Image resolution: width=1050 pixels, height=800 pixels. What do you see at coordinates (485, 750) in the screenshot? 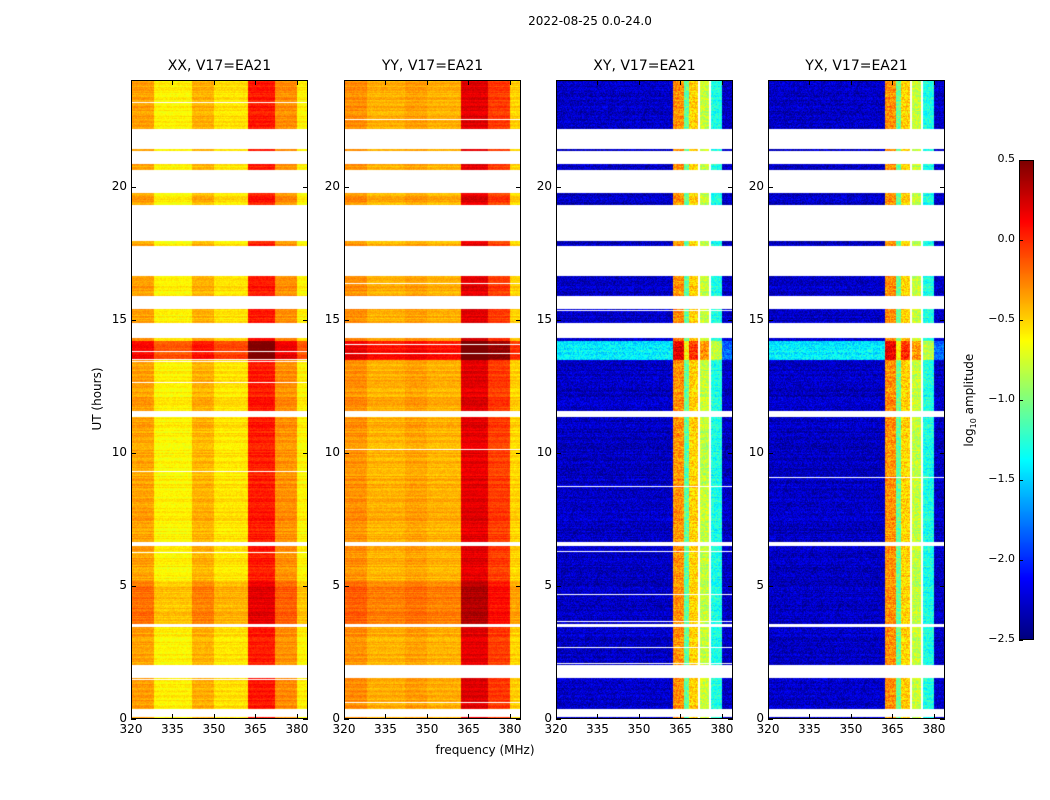
I see `x-axis-label: frequency (MHz)` at bounding box center [485, 750].